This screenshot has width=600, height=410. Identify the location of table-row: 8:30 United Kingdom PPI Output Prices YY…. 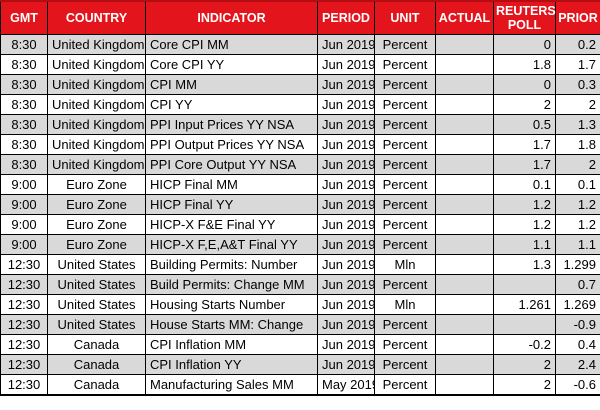
(300, 144).